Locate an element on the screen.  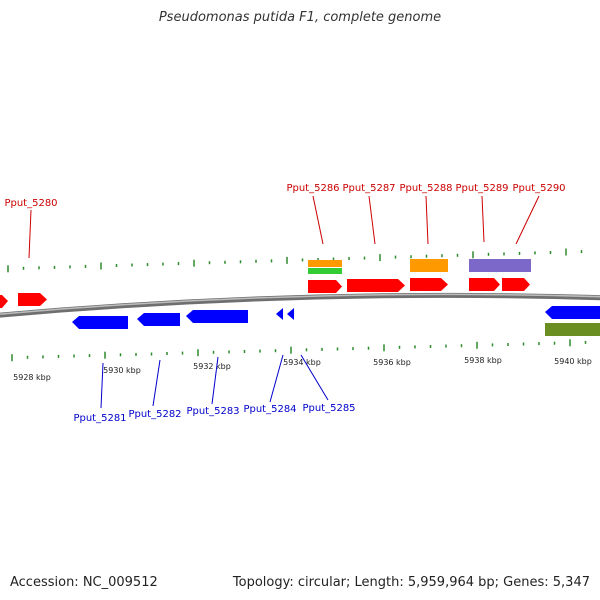
gene-label-5284: Pput_5284 is located at coordinates (269, 409).